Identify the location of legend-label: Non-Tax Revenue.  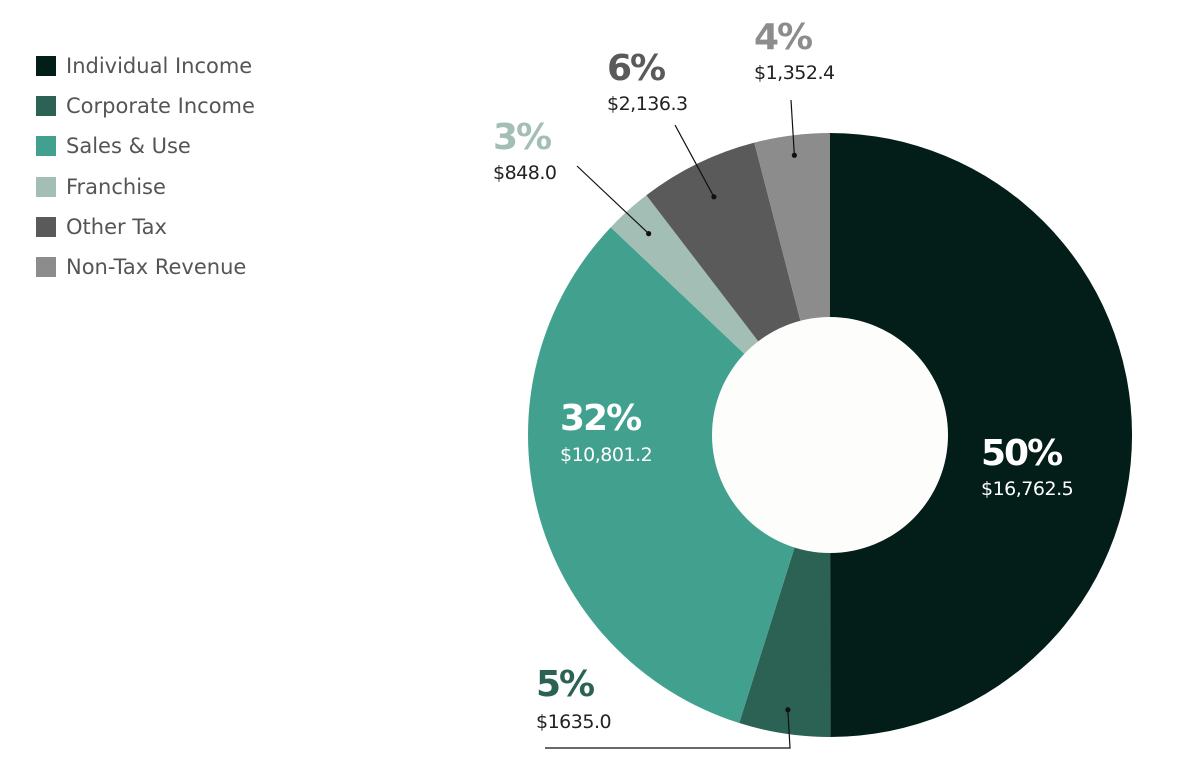
(156, 267).